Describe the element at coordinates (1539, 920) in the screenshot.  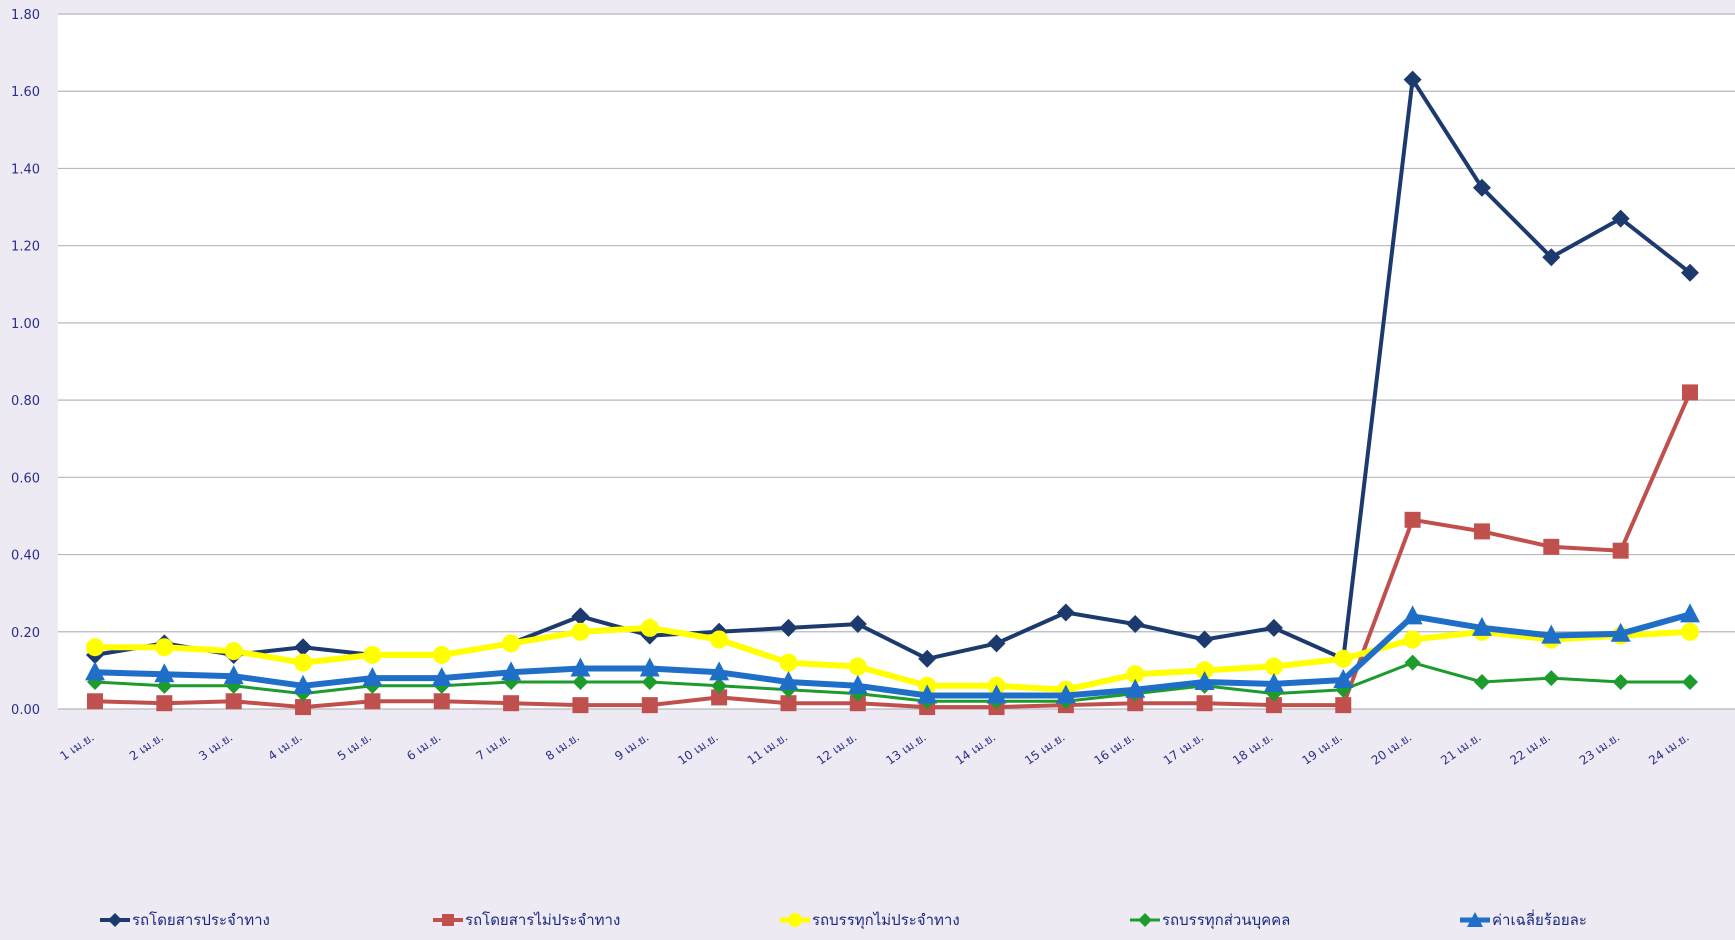
I see `legend-label: ค่าเฉลี่ยร้อยละ` at that location.